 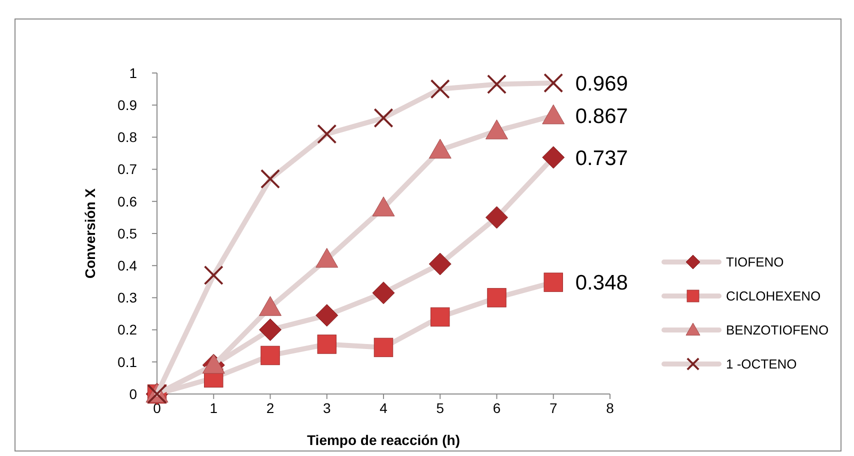 What do you see at coordinates (553, 408) in the screenshot?
I see `x-tick-label: 7` at bounding box center [553, 408].